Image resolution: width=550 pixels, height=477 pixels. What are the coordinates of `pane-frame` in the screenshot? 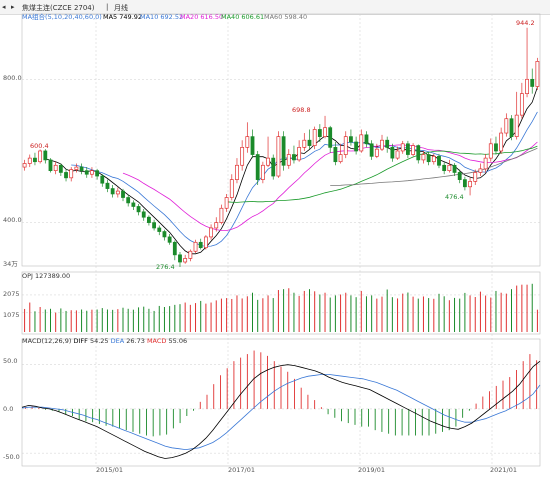 It's located at (281, 303).